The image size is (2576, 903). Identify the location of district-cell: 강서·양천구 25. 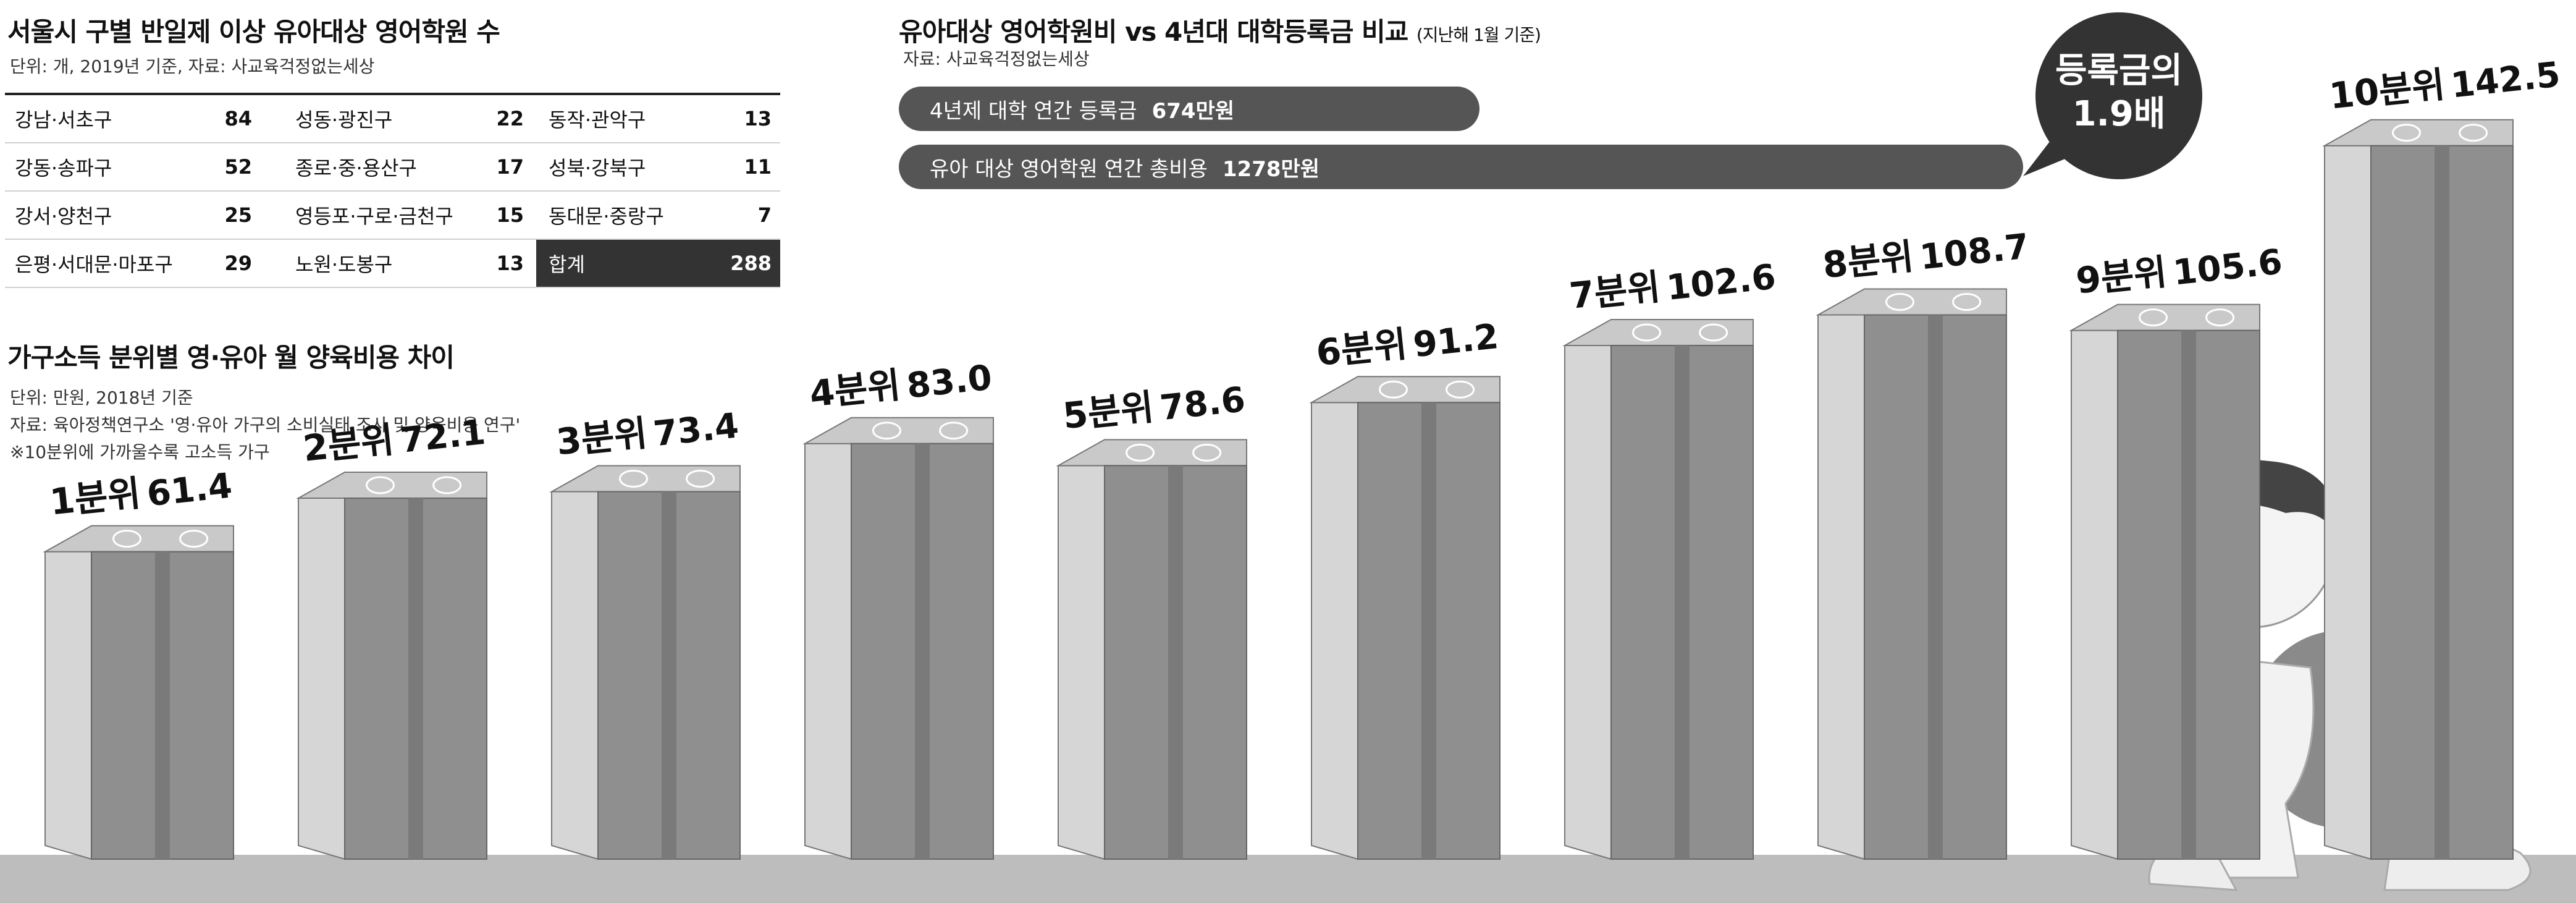
(131, 215).